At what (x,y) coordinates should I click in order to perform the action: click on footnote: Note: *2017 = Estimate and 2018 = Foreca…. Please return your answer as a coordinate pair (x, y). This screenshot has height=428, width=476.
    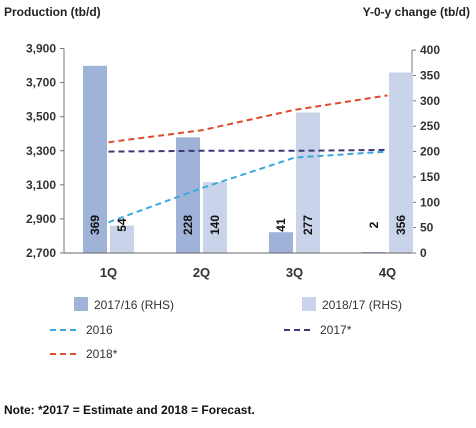
    Looking at the image, I should click on (129, 410).